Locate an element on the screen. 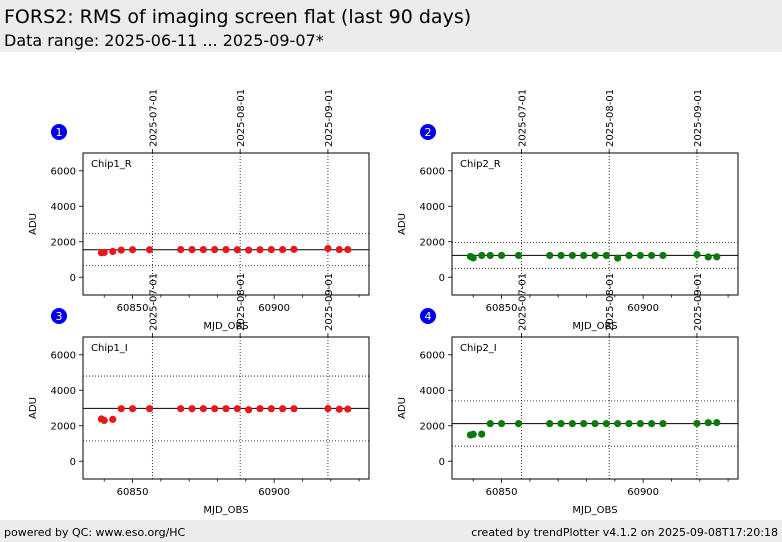 The image size is (782, 542). panel-number: 1 is located at coordinates (59, 132).